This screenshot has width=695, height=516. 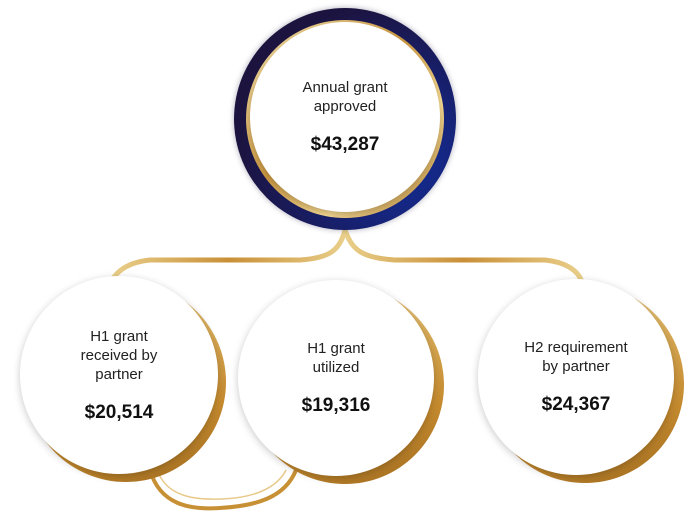 What do you see at coordinates (336, 405) in the screenshot?
I see `node-value: $19,316` at bounding box center [336, 405].